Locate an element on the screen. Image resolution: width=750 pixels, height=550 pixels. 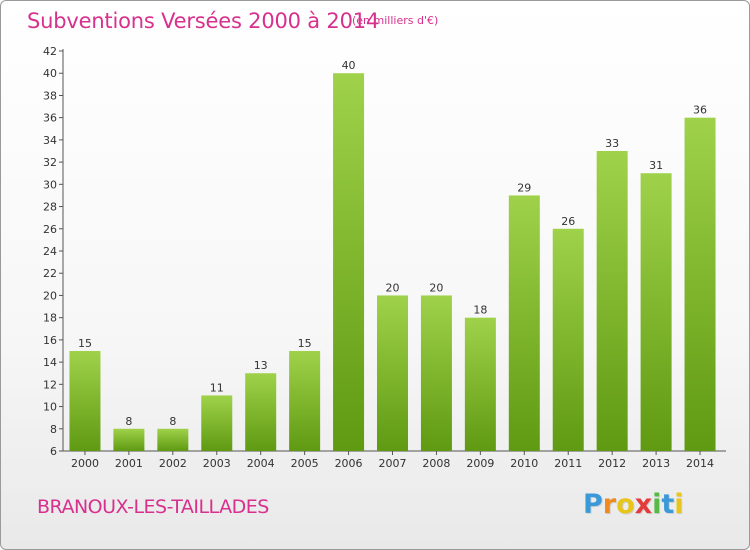
commune-name: BRANOUX-LES-TAILLADES is located at coordinates (153, 507).